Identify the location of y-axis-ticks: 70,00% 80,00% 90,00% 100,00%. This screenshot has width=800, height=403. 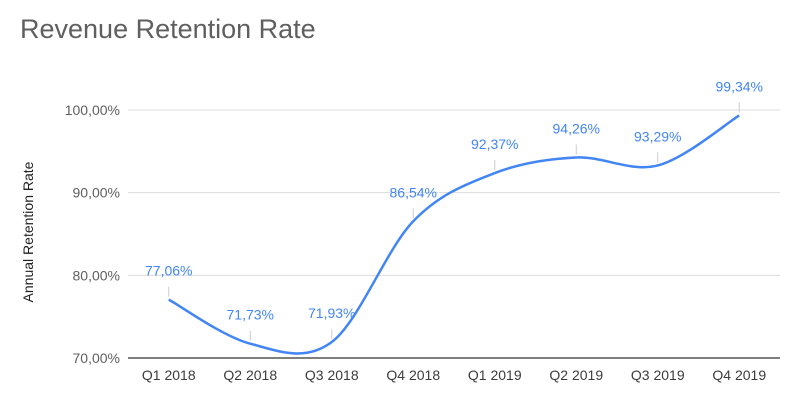
(92, 234).